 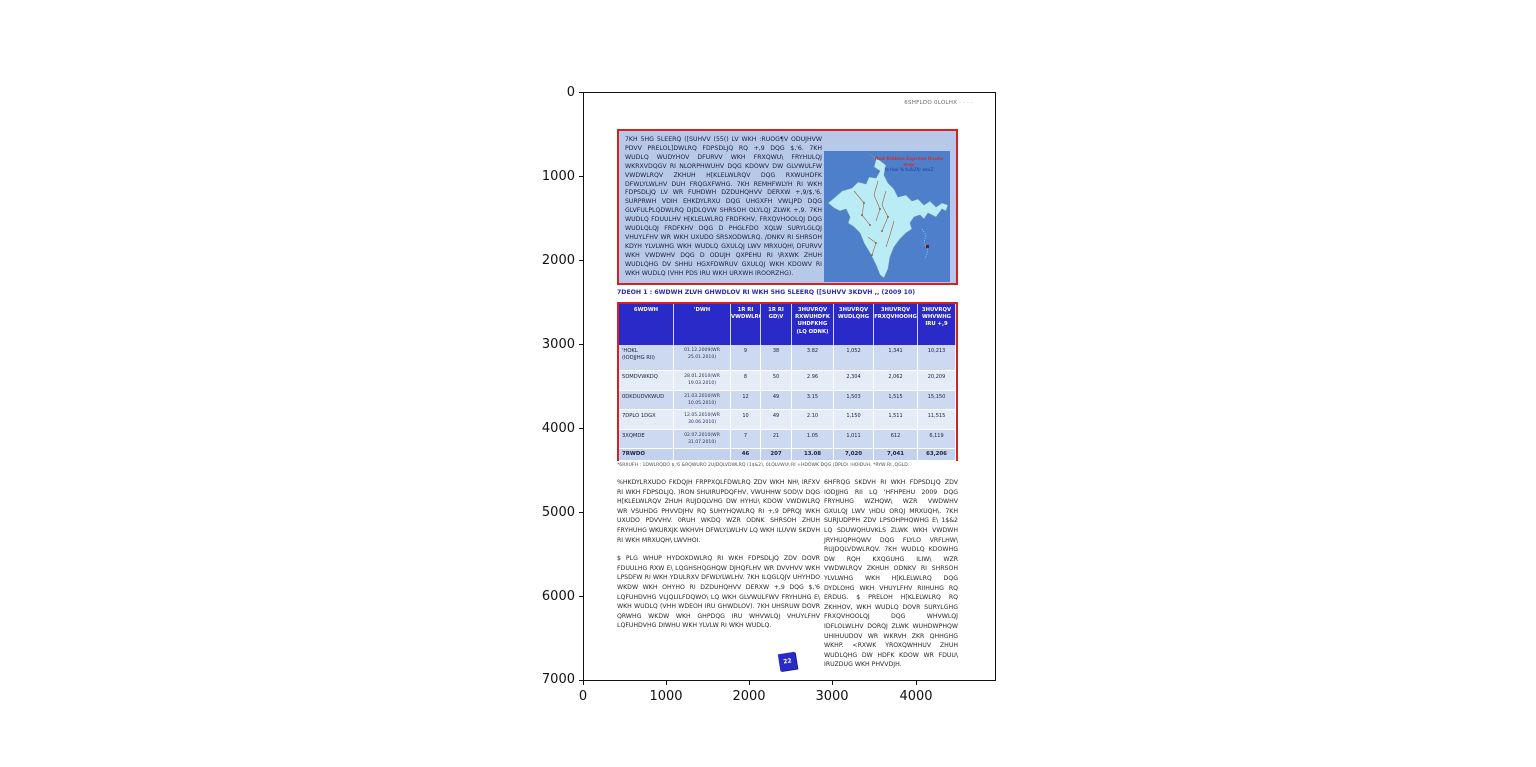 What do you see at coordinates (558, 260) in the screenshot?
I see `y-tick-label: 2000` at bounding box center [558, 260].